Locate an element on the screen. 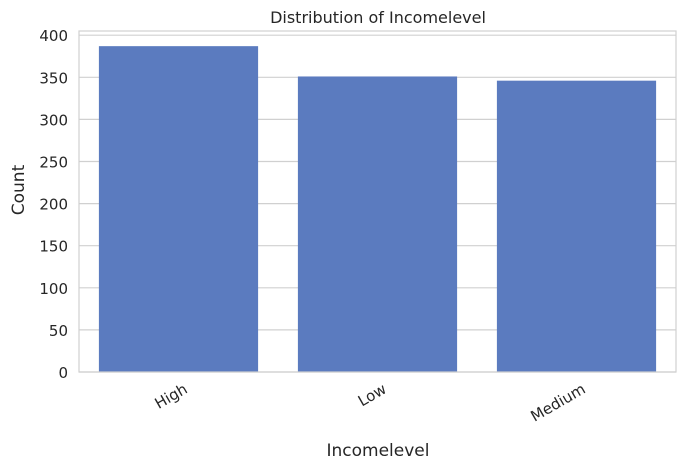  y-tick-label: 300 is located at coordinates (53, 120).